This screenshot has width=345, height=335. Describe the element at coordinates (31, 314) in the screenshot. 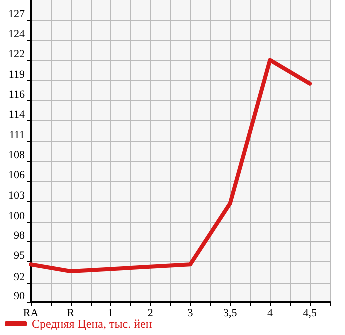

I see `x-tick-label: RA` at that location.